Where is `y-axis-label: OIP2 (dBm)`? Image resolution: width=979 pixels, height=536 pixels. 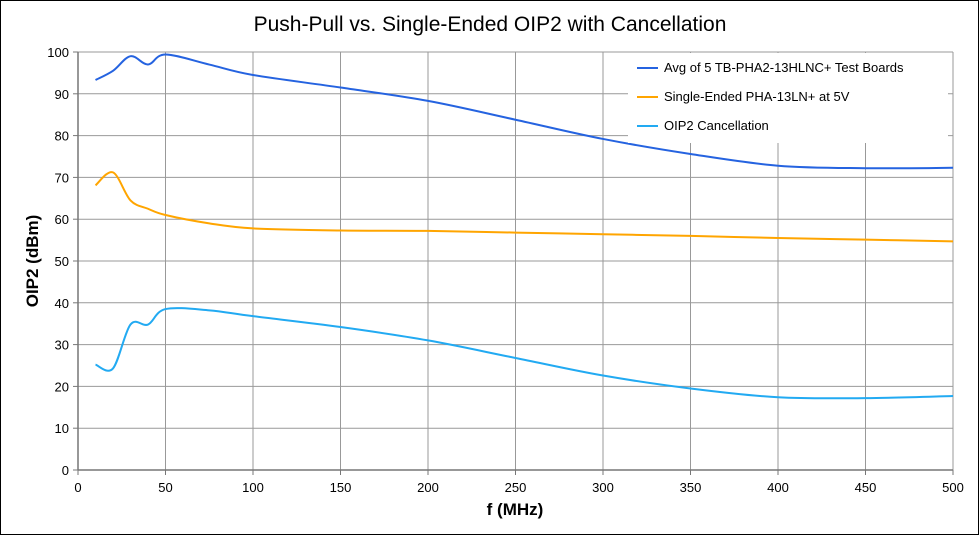
y-axis-label: OIP2 (dBm) is located at coordinates (32, 261).